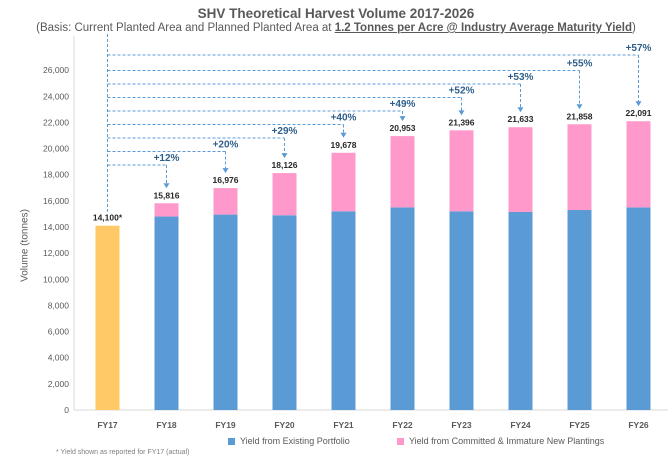 Image resolution: width=672 pixels, height=456 pixels. I want to click on growth-label-fy24: +53%, so click(521, 77).